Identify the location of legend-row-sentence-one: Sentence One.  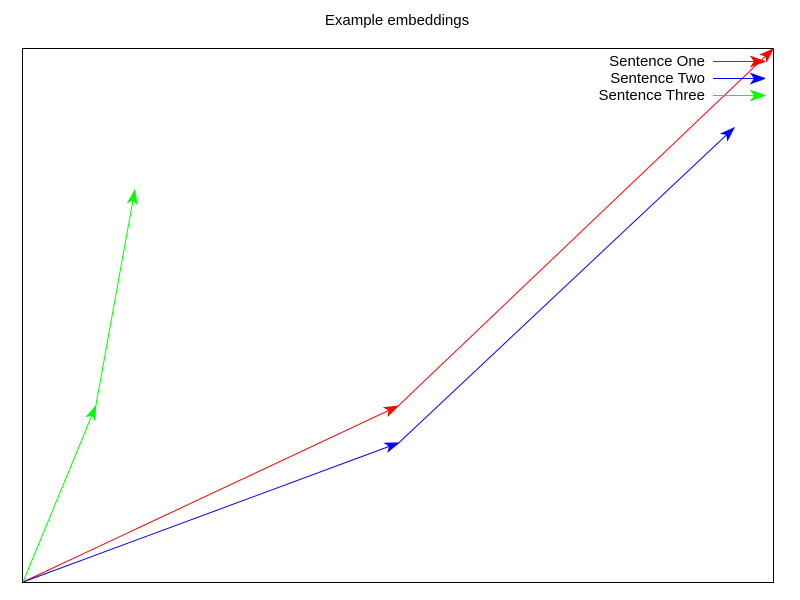
(682, 61).